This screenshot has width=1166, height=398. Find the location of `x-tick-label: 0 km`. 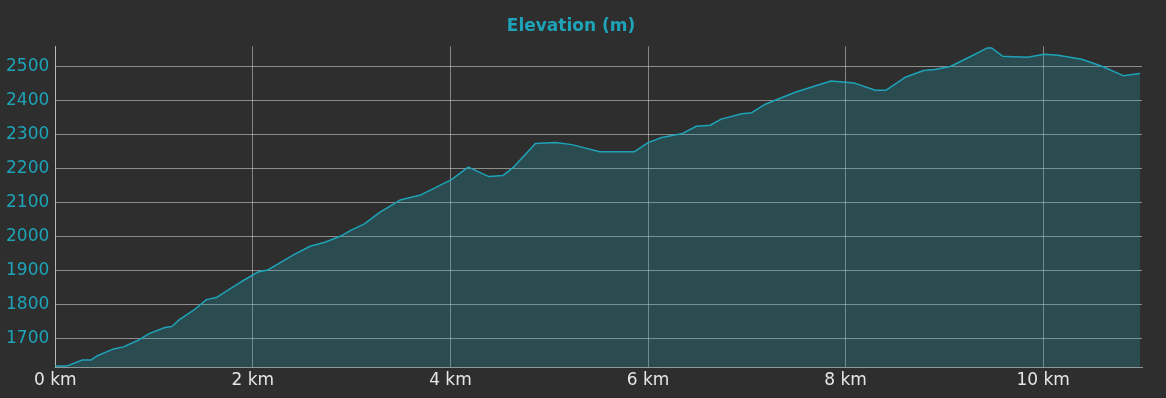

x-tick-label: 0 km is located at coordinates (55, 379).